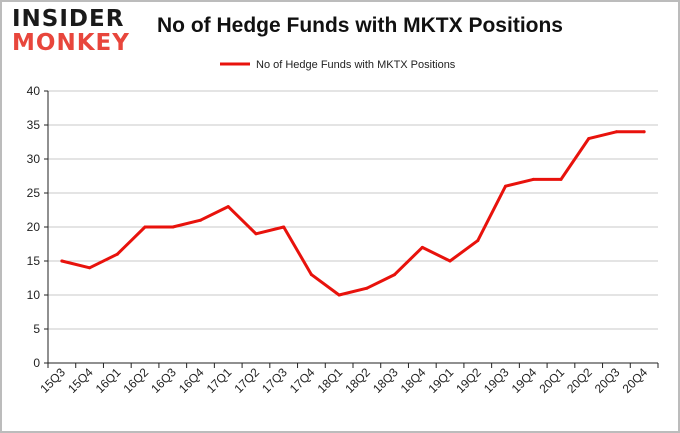 The image size is (680, 433). I want to click on y-tick-label: 5, so click(36, 329).